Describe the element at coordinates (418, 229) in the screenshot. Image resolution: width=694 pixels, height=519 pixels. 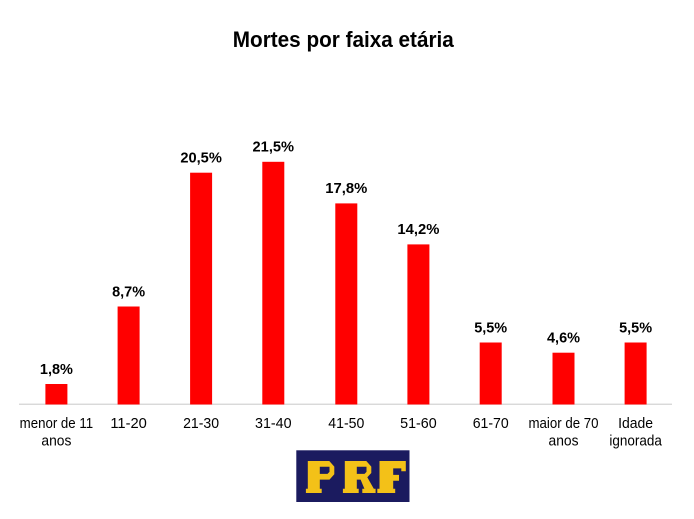
I see `svg-text: 14,2%` at that location.